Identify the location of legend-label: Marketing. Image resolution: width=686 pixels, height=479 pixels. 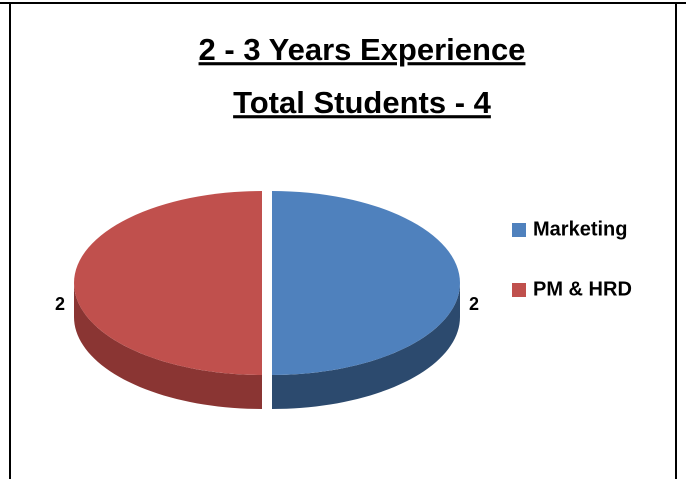
(580, 229).